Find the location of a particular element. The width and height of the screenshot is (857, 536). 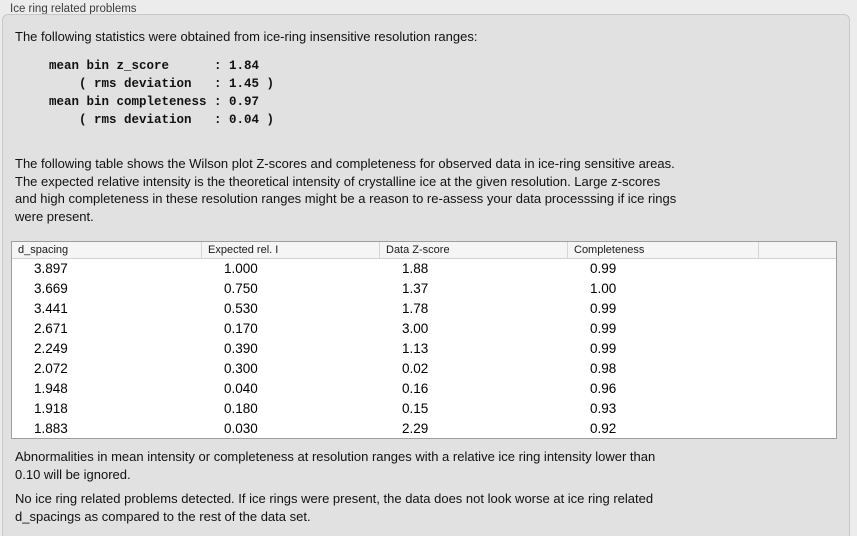

column-header-completeness: Completeness is located at coordinates (663, 250).